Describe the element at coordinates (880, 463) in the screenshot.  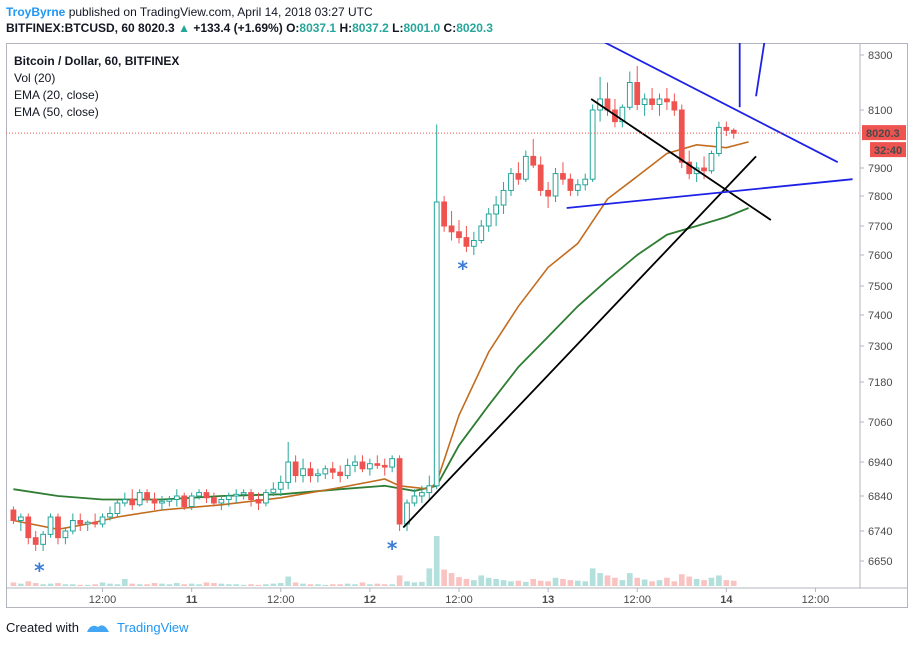
I see `price-tick-label: 6940` at that location.